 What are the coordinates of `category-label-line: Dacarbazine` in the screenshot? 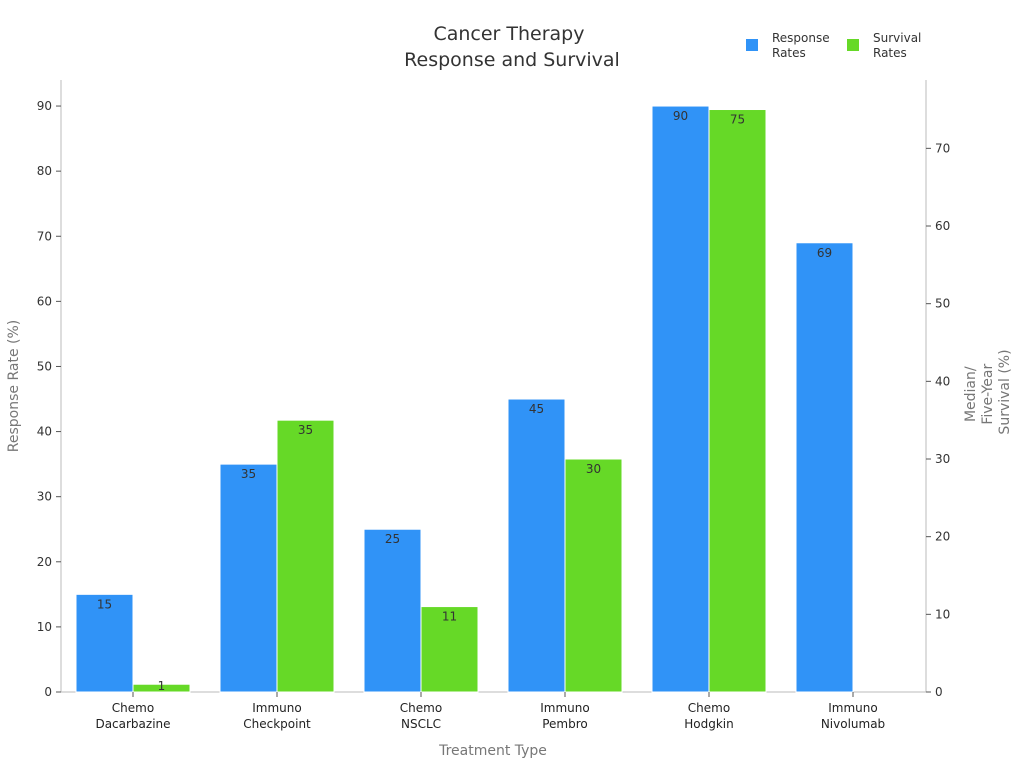 It's located at (132, 724).